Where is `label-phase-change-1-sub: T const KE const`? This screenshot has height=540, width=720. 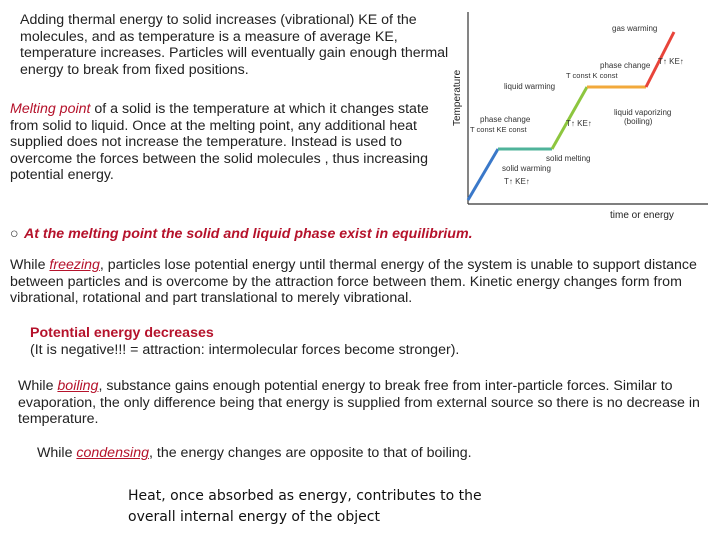 label-phase-change-1-sub: T const KE const is located at coordinates (498, 129).